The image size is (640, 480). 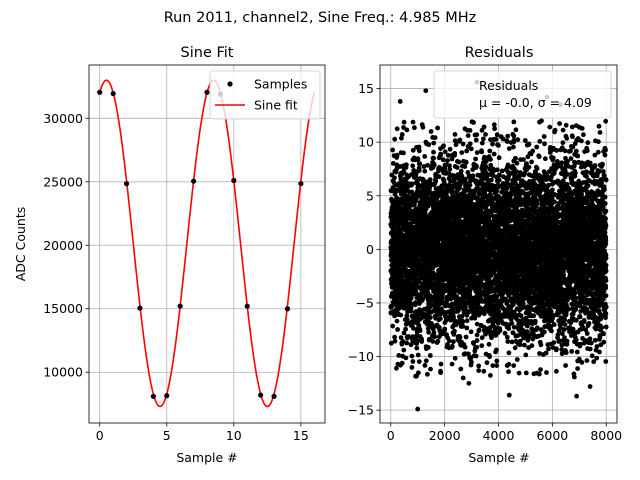 I want to click on sine-fit-ytick-label: 20000, so click(x=63, y=245).